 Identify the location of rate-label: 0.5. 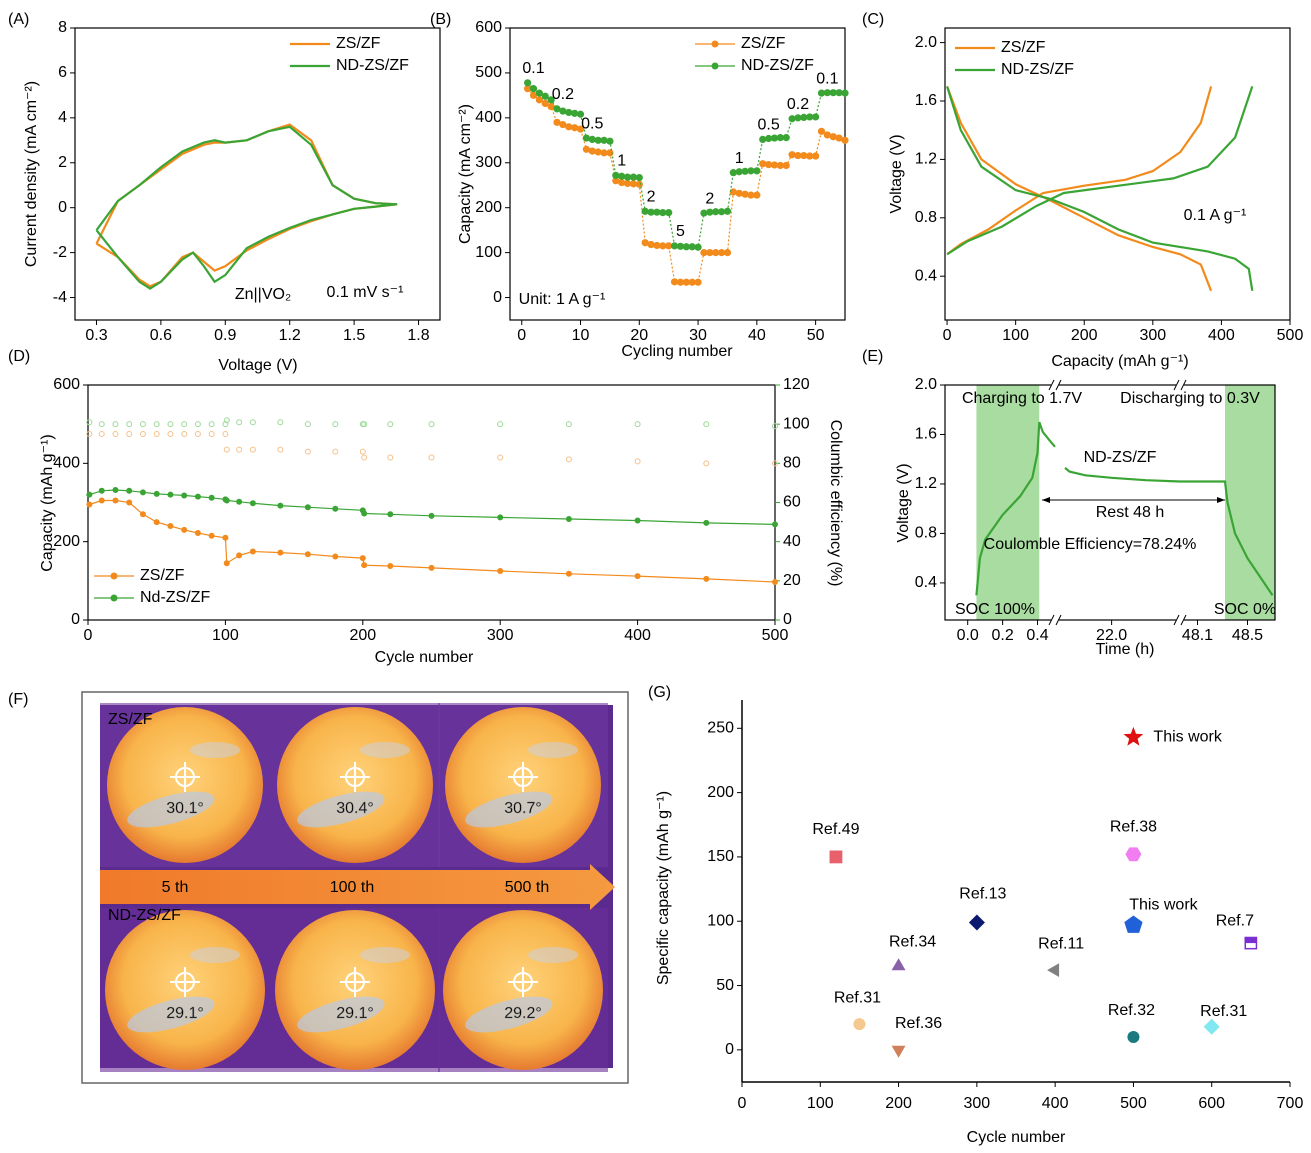
(592, 123).